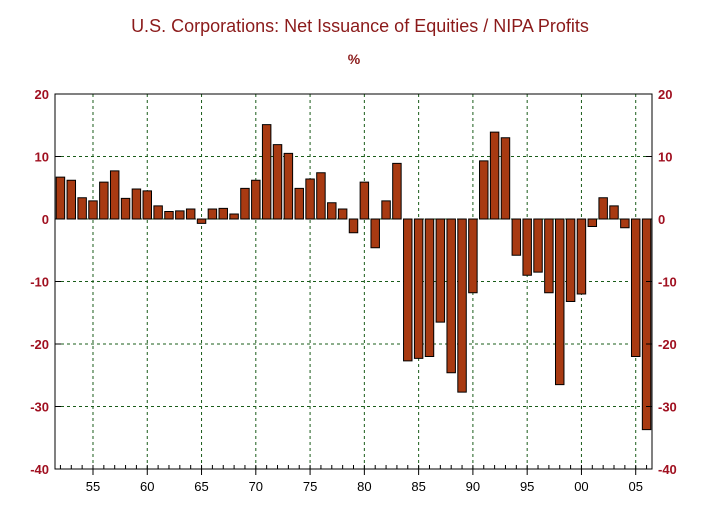 The image size is (720, 508). I want to click on x-tick-label: 00, so click(581, 486).